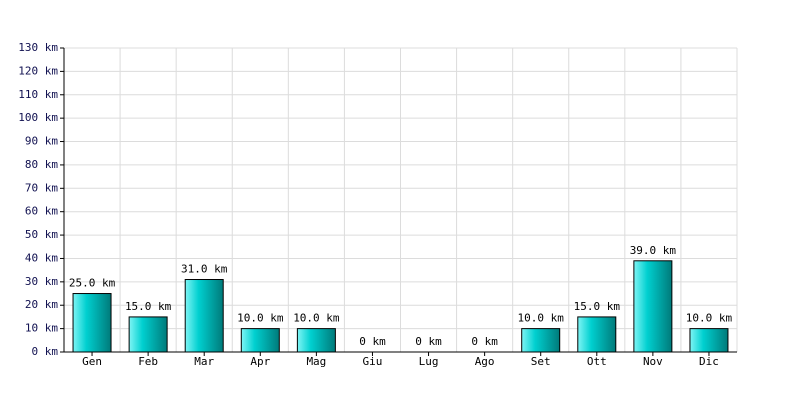  Describe the element at coordinates (653, 361) in the screenshot. I see `x-tick-label: Nov` at that location.